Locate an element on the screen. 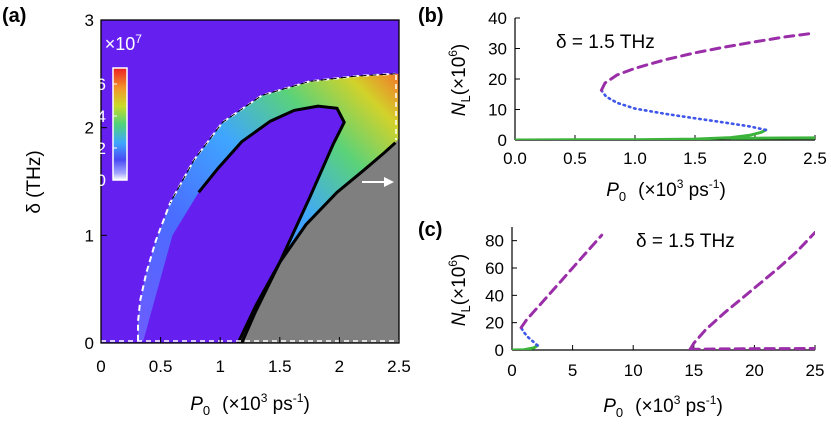 This screenshot has height=424, width=831. panel-label-a: (a) is located at coordinates (14, 16).